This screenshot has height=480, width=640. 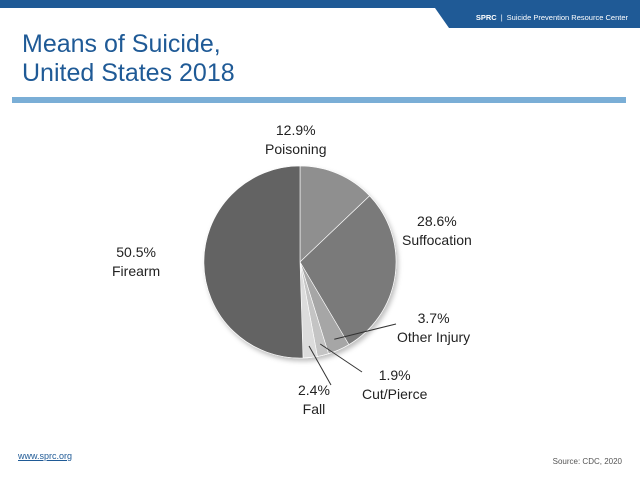 What do you see at coordinates (314, 390) in the screenshot?
I see `label-fall-value: 2.4%` at bounding box center [314, 390].